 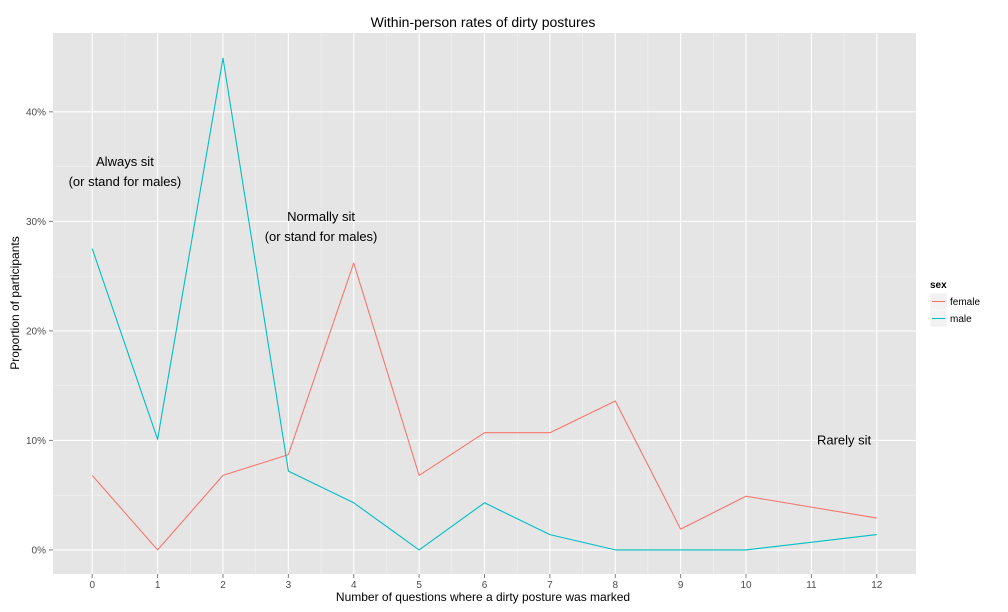 I want to click on legend: sex female male, so click(x=954, y=304).